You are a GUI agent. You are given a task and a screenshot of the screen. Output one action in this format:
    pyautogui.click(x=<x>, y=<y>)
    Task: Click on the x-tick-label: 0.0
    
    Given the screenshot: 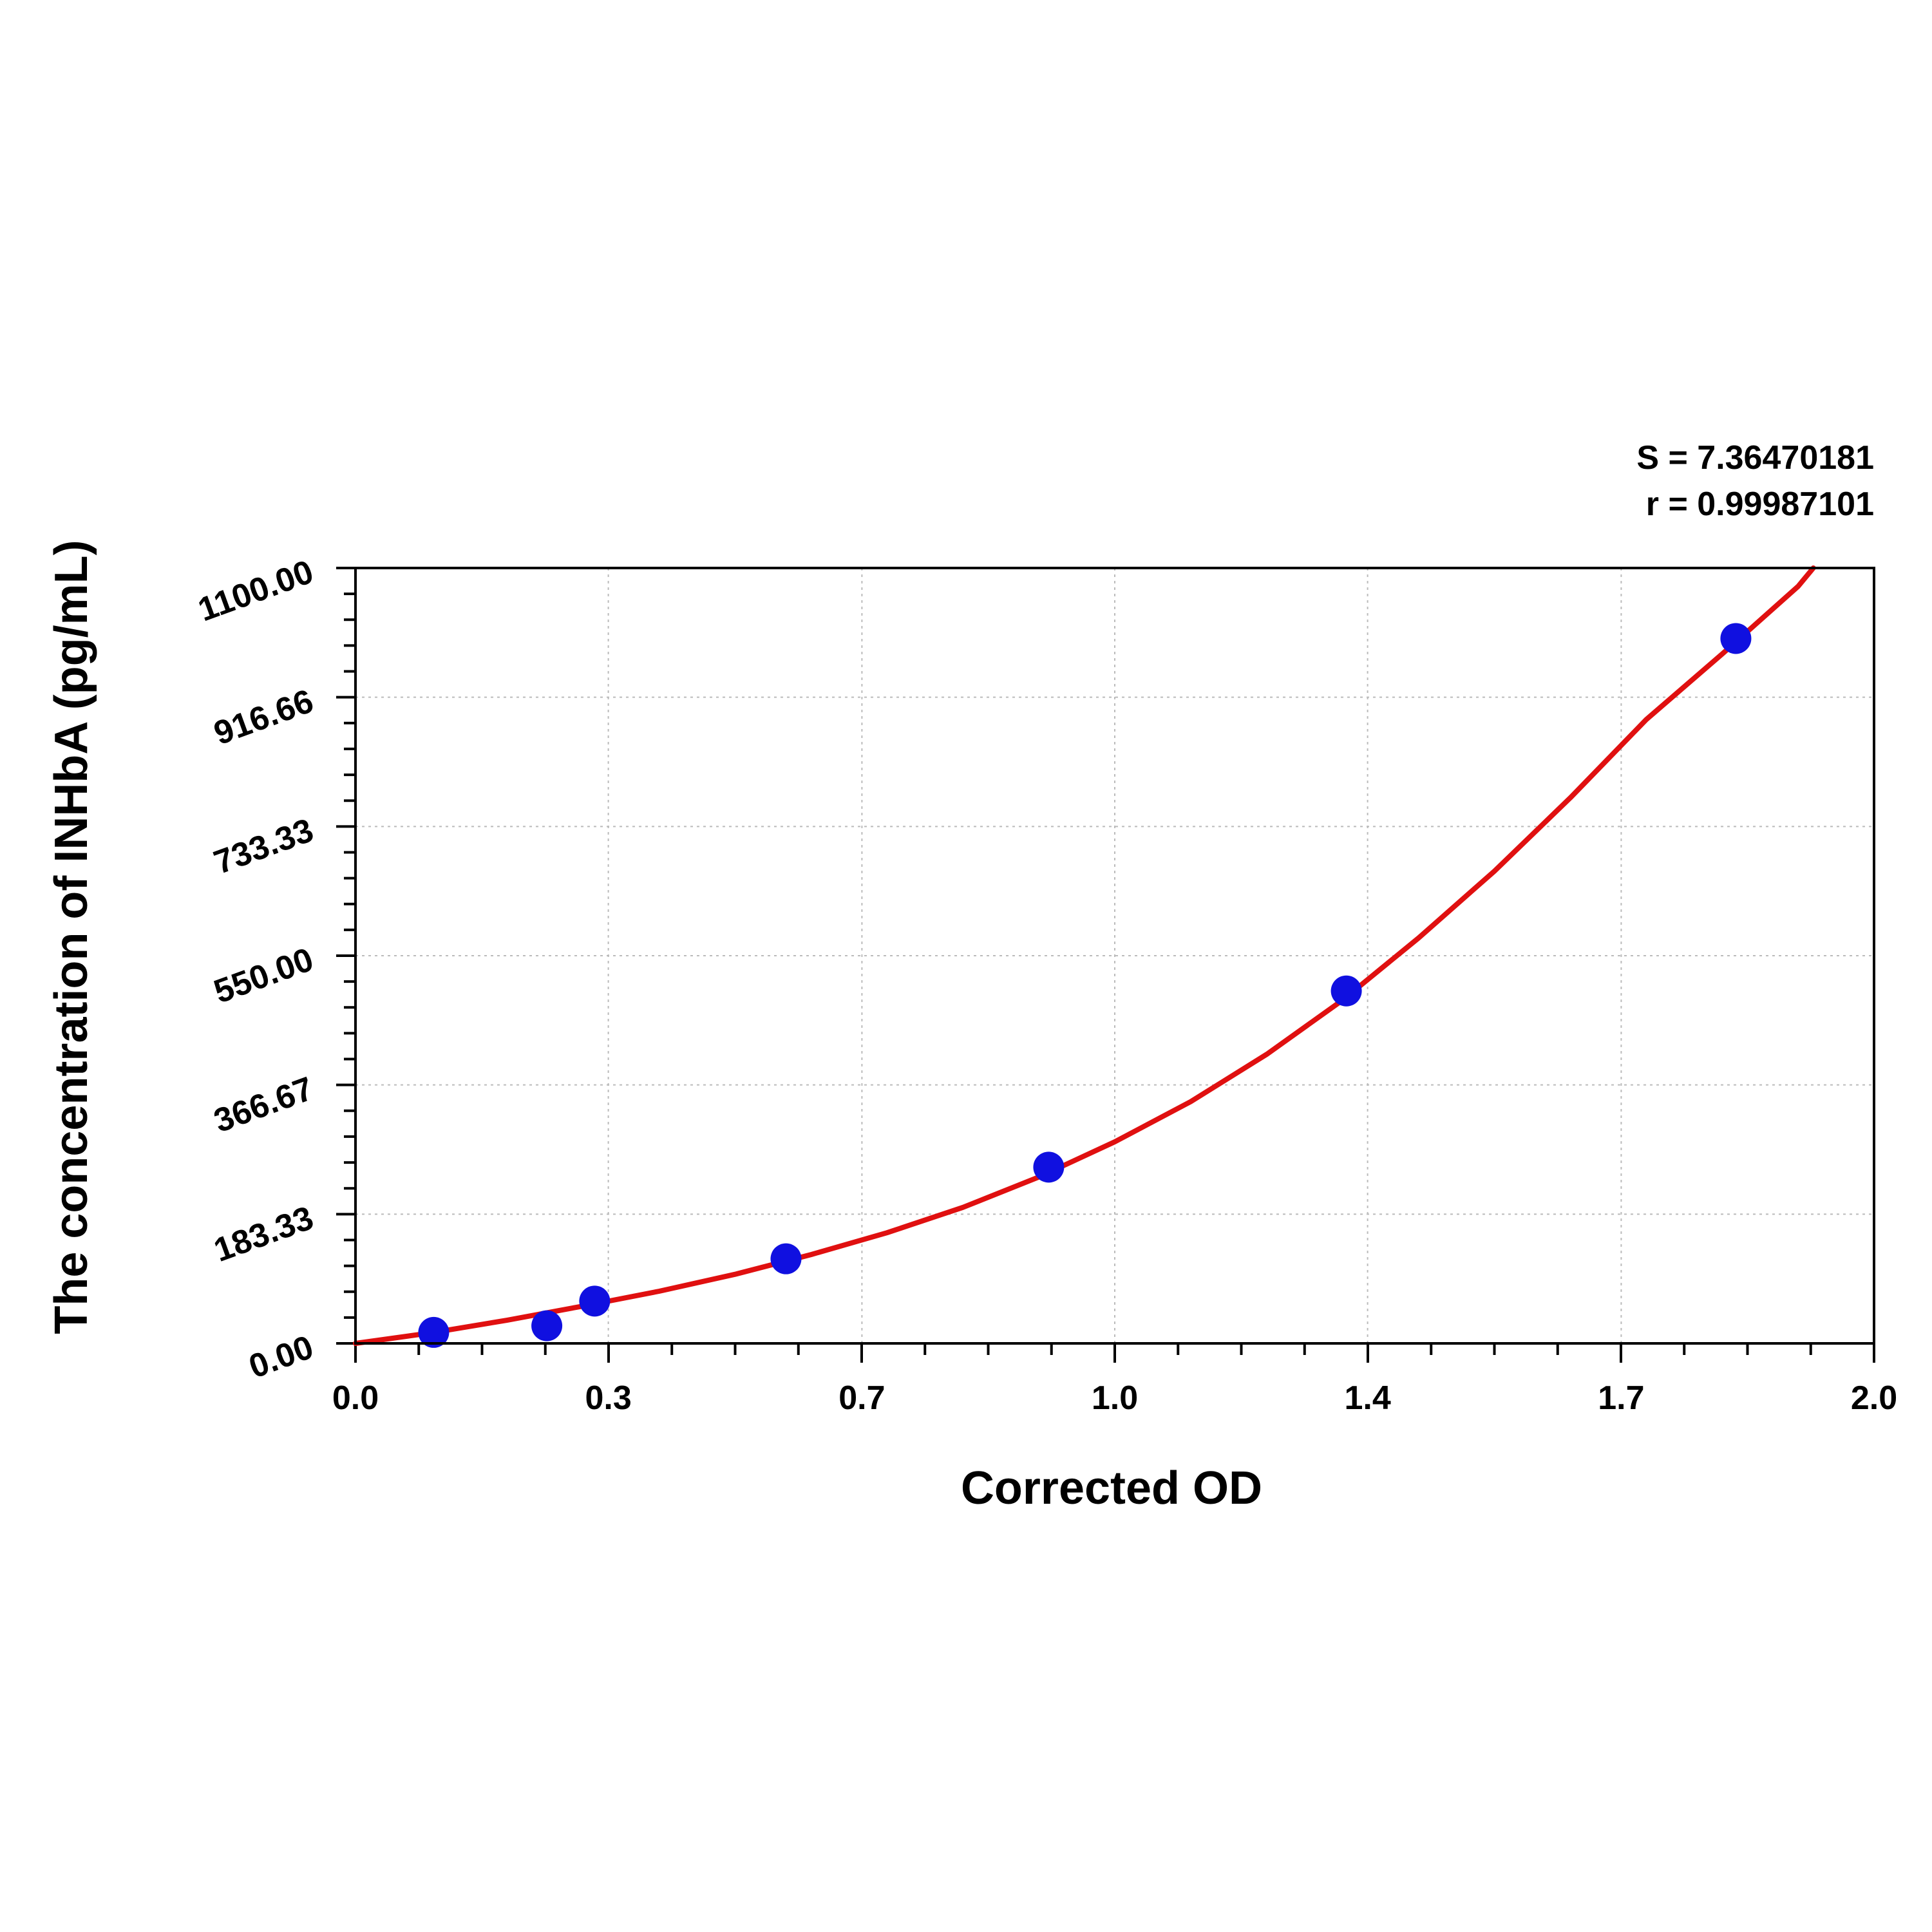 What is the action you would take?
    pyautogui.click(x=355, y=1398)
    